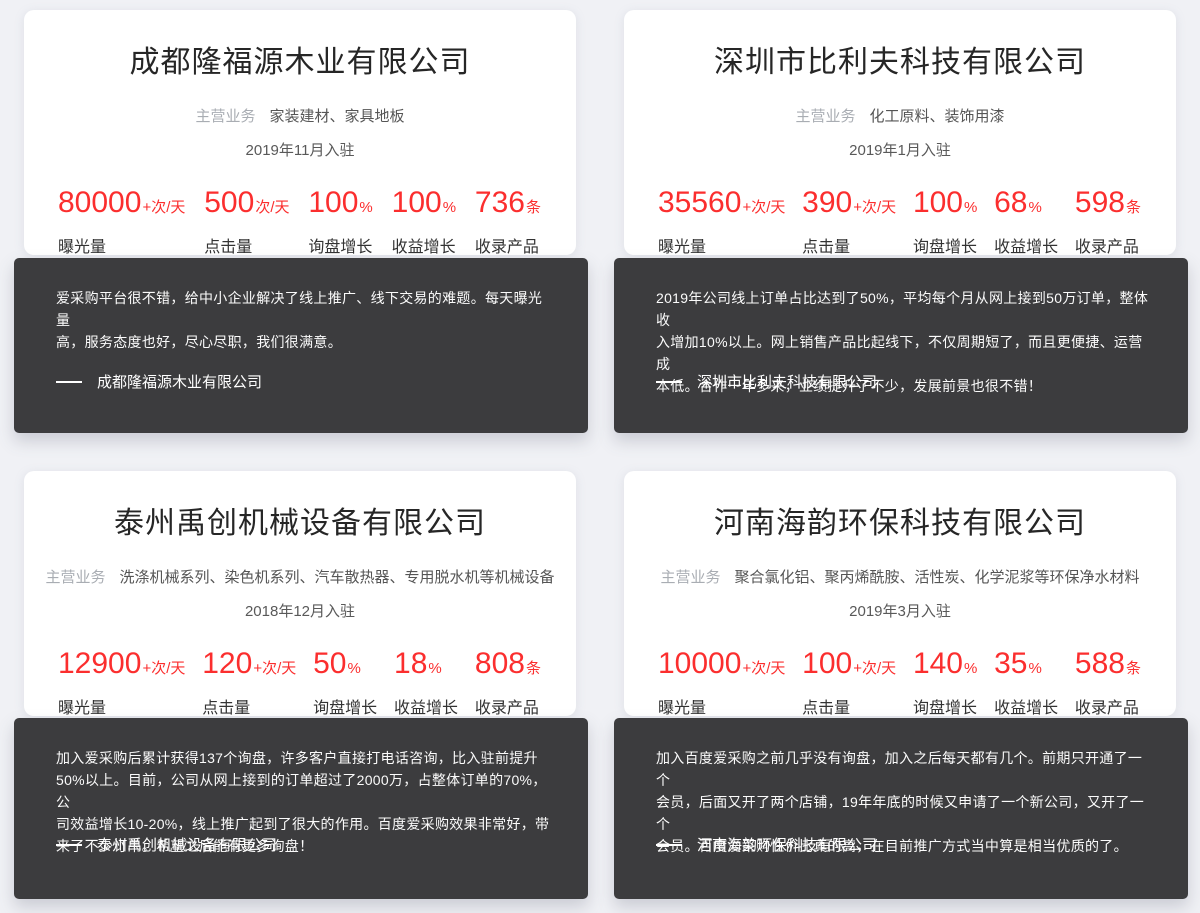  What do you see at coordinates (300, 62) in the screenshot?
I see `company-name: 成都隆福源木业有限公司` at bounding box center [300, 62].